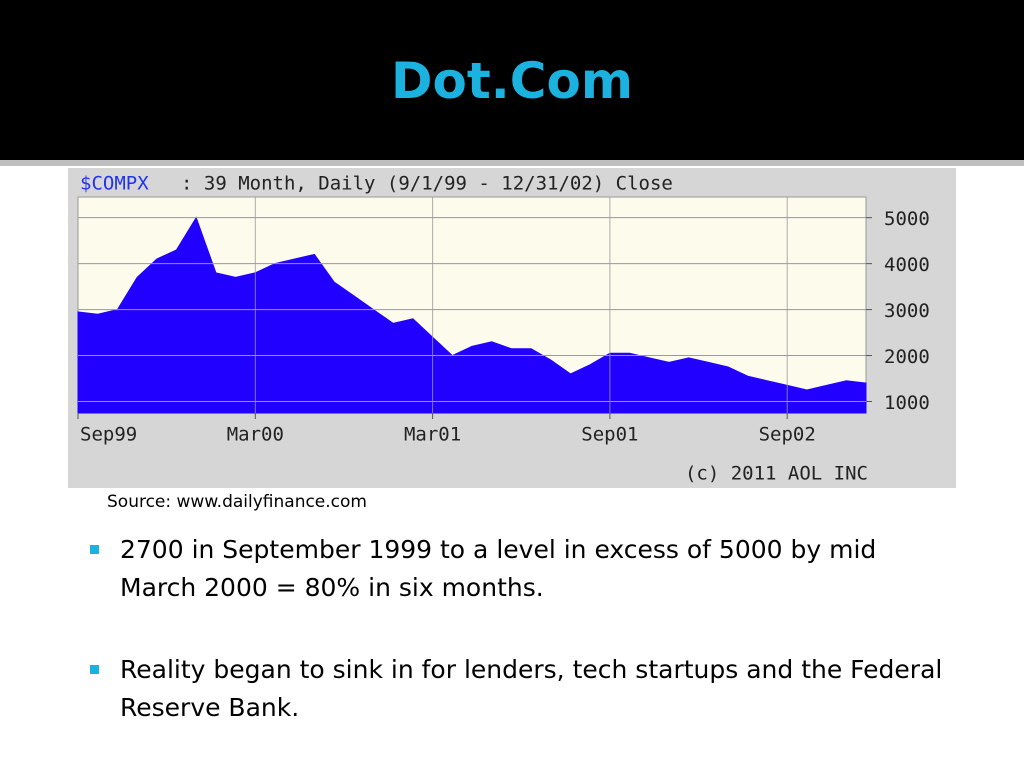  I want to click on x-tick-label: Mar00, so click(255, 435).